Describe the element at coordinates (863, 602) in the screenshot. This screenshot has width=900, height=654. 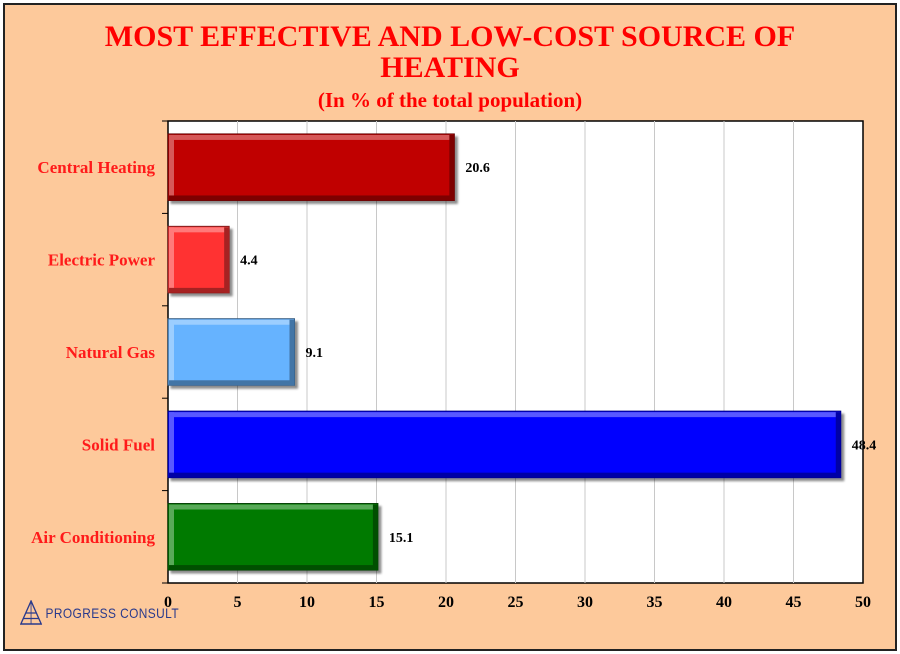
I see `x-tick-label: 50` at that location.